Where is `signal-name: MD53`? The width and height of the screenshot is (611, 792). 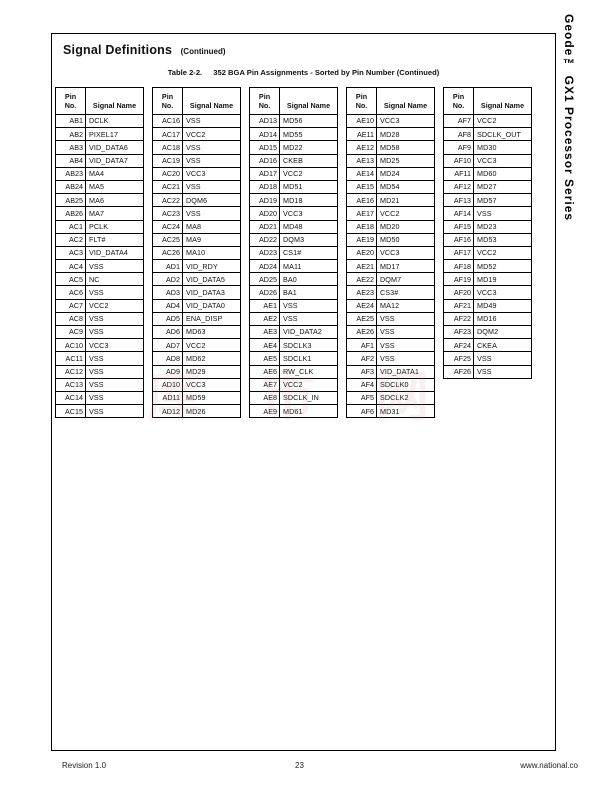
signal-name: MD53 is located at coordinates (502, 239).